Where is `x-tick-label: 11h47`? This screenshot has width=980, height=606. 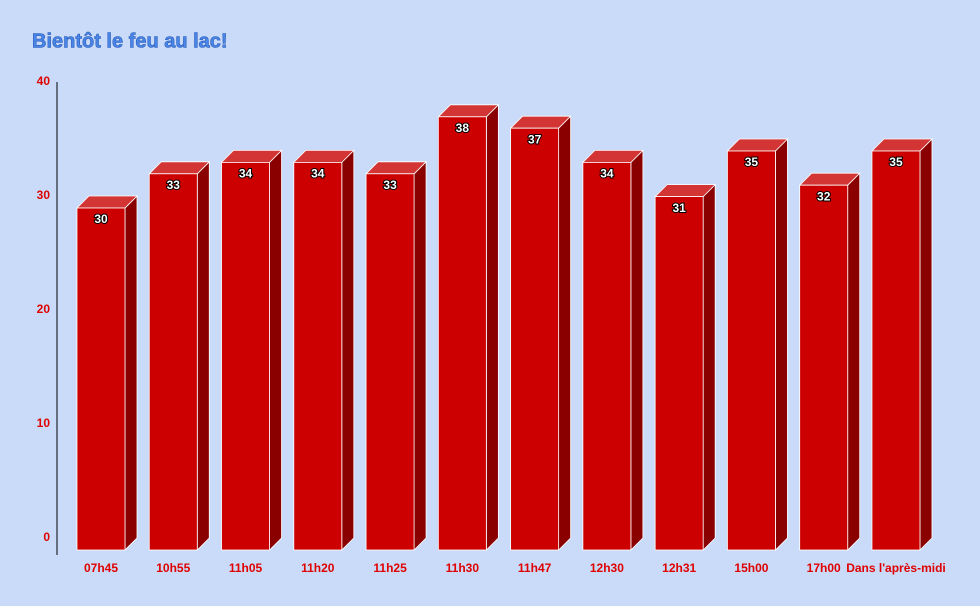
x-tick-label: 11h47 is located at coordinates (535, 568).